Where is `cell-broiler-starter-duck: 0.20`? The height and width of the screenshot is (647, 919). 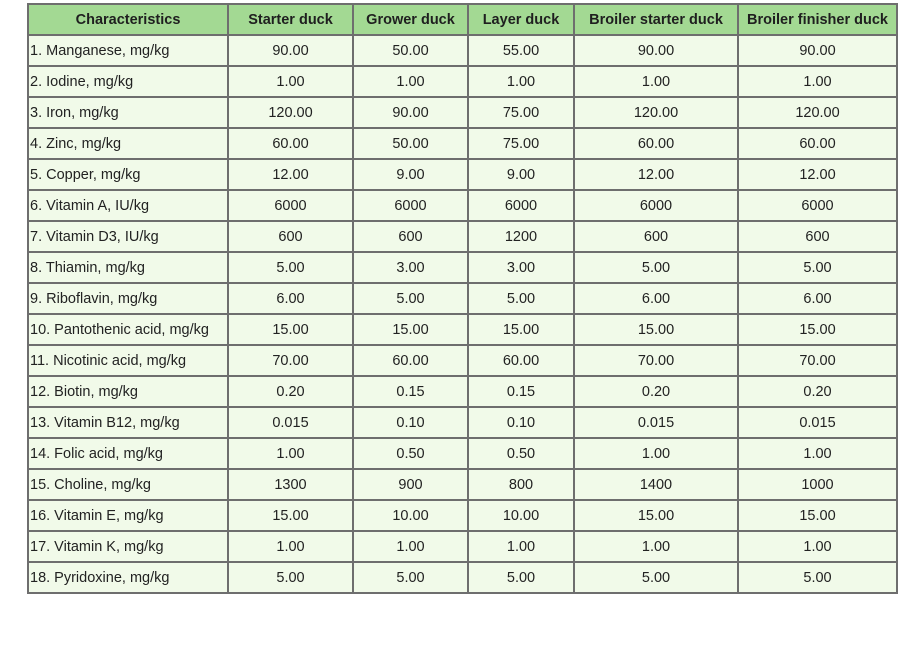 cell-broiler-starter-duck: 0.20 is located at coordinates (656, 391).